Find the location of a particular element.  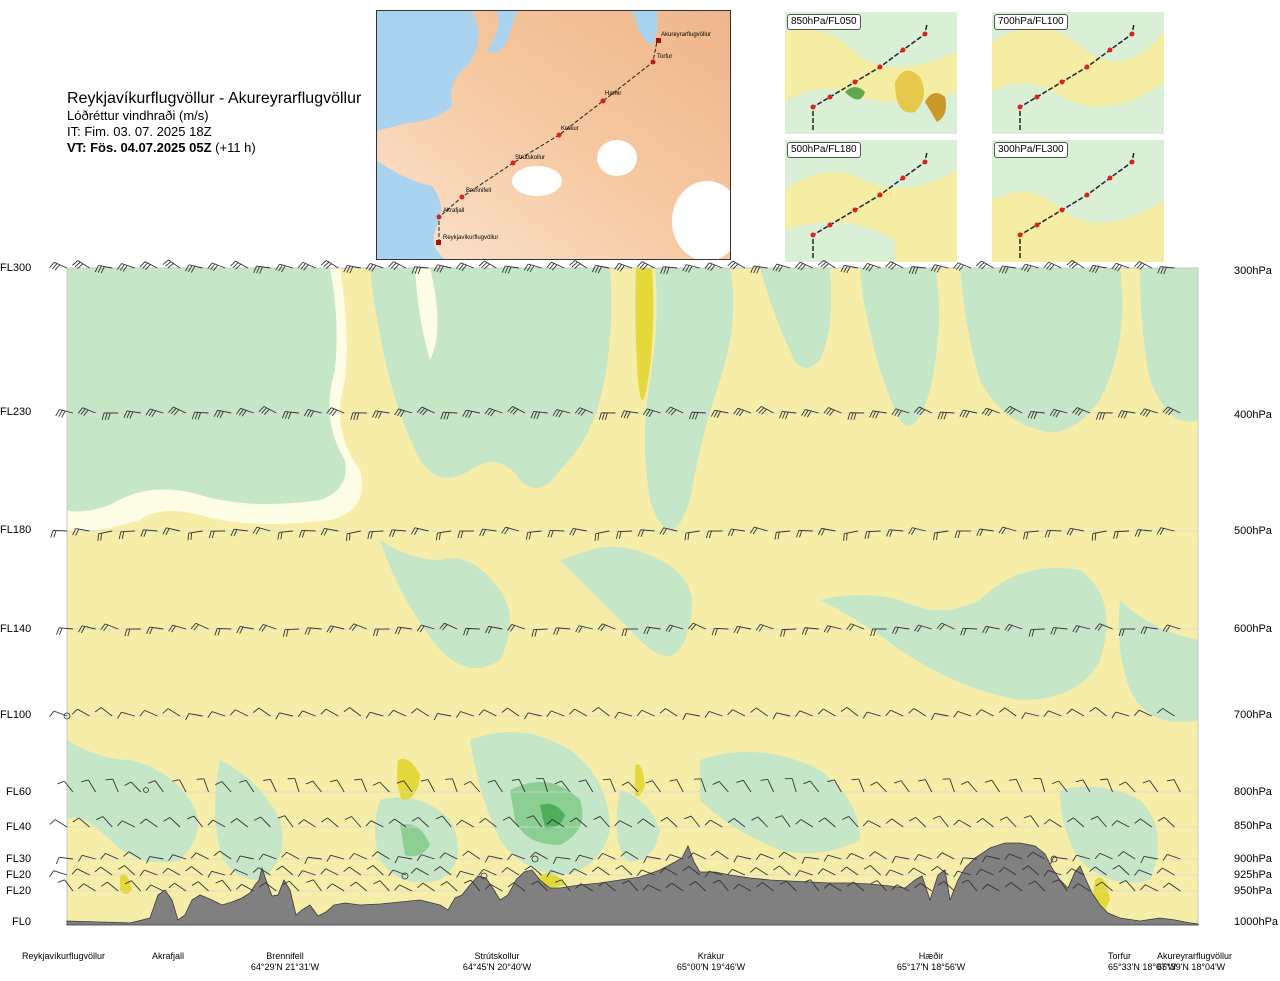

map-label-krakur: Krákur is located at coordinates (570, 129).